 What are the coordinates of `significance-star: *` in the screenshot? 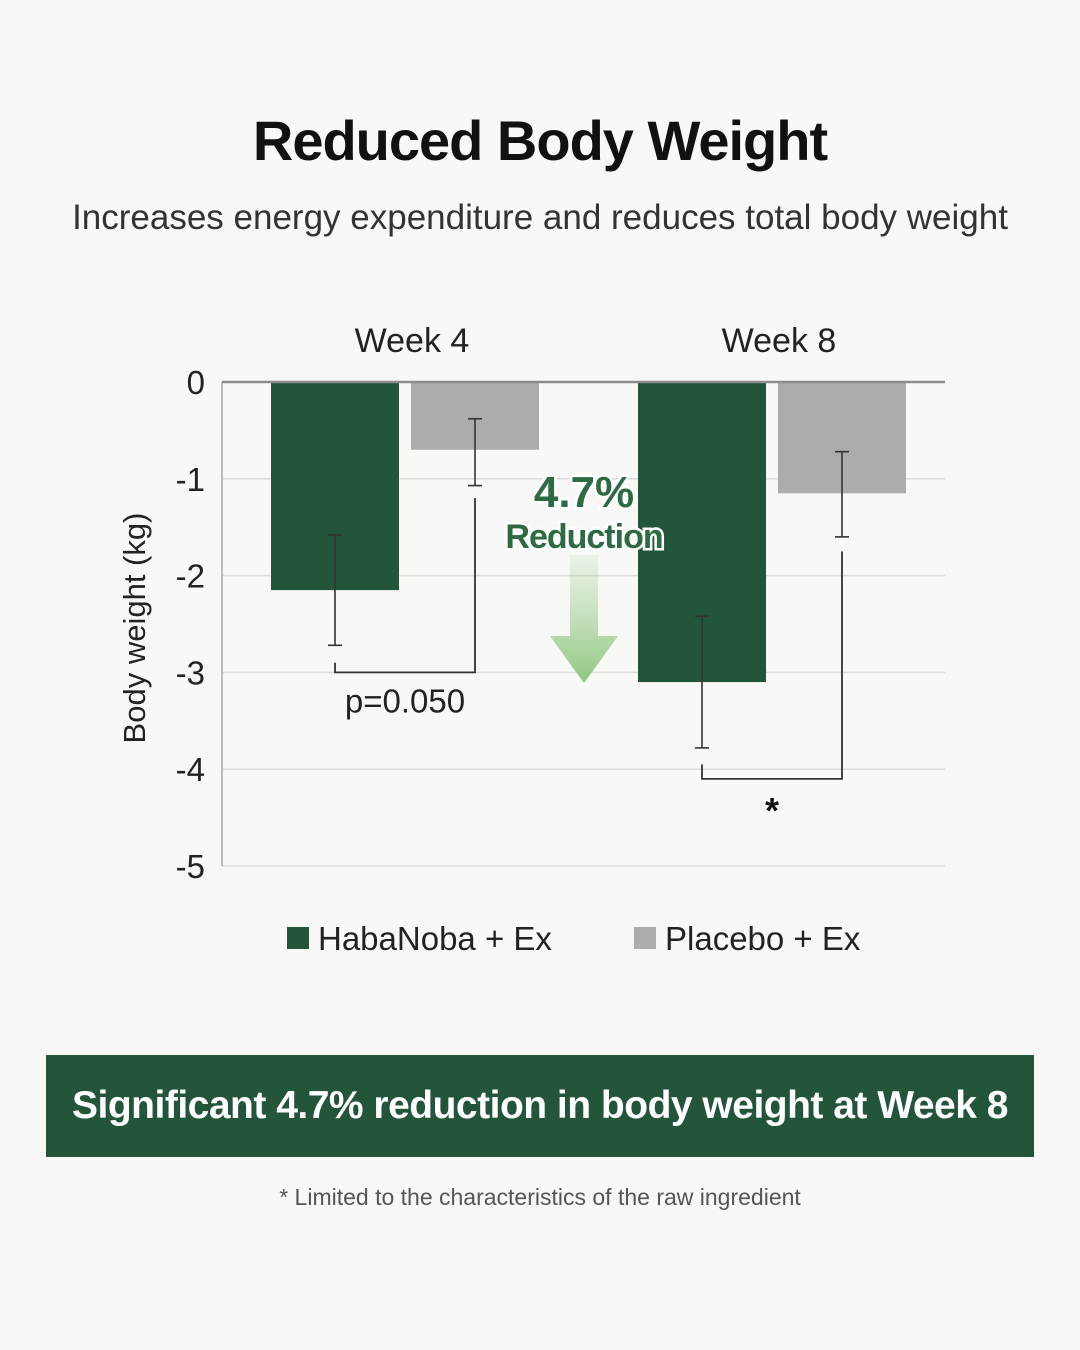 It's located at (772, 810).